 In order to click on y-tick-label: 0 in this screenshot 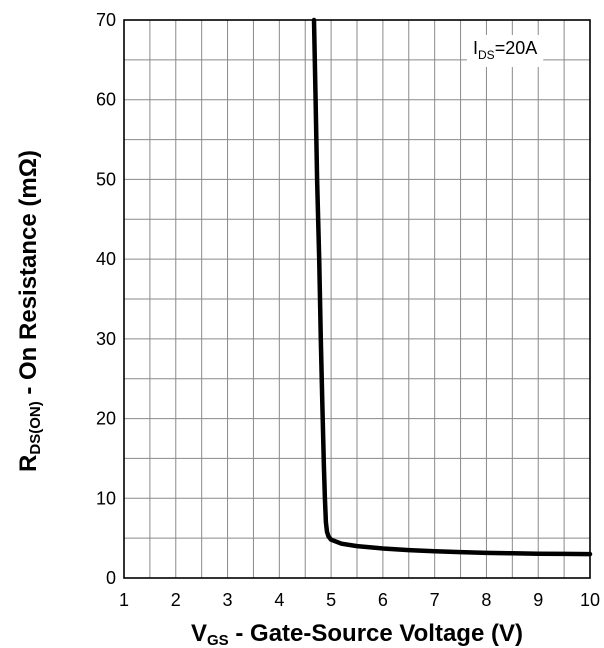, I will do `click(111, 578)`.